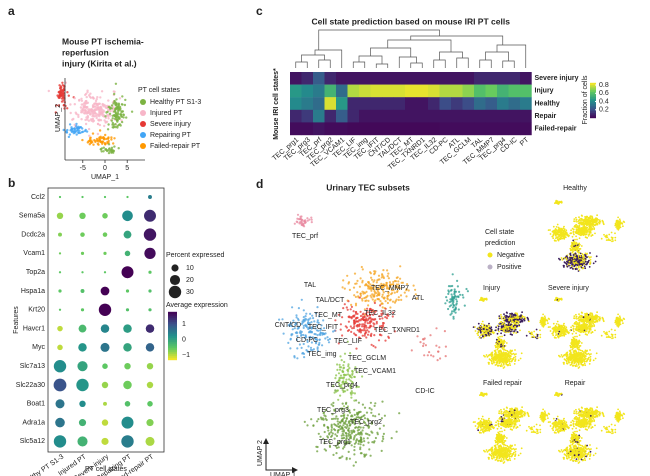  I want to click on cluster-label: TEC_prg3, so click(333, 410).